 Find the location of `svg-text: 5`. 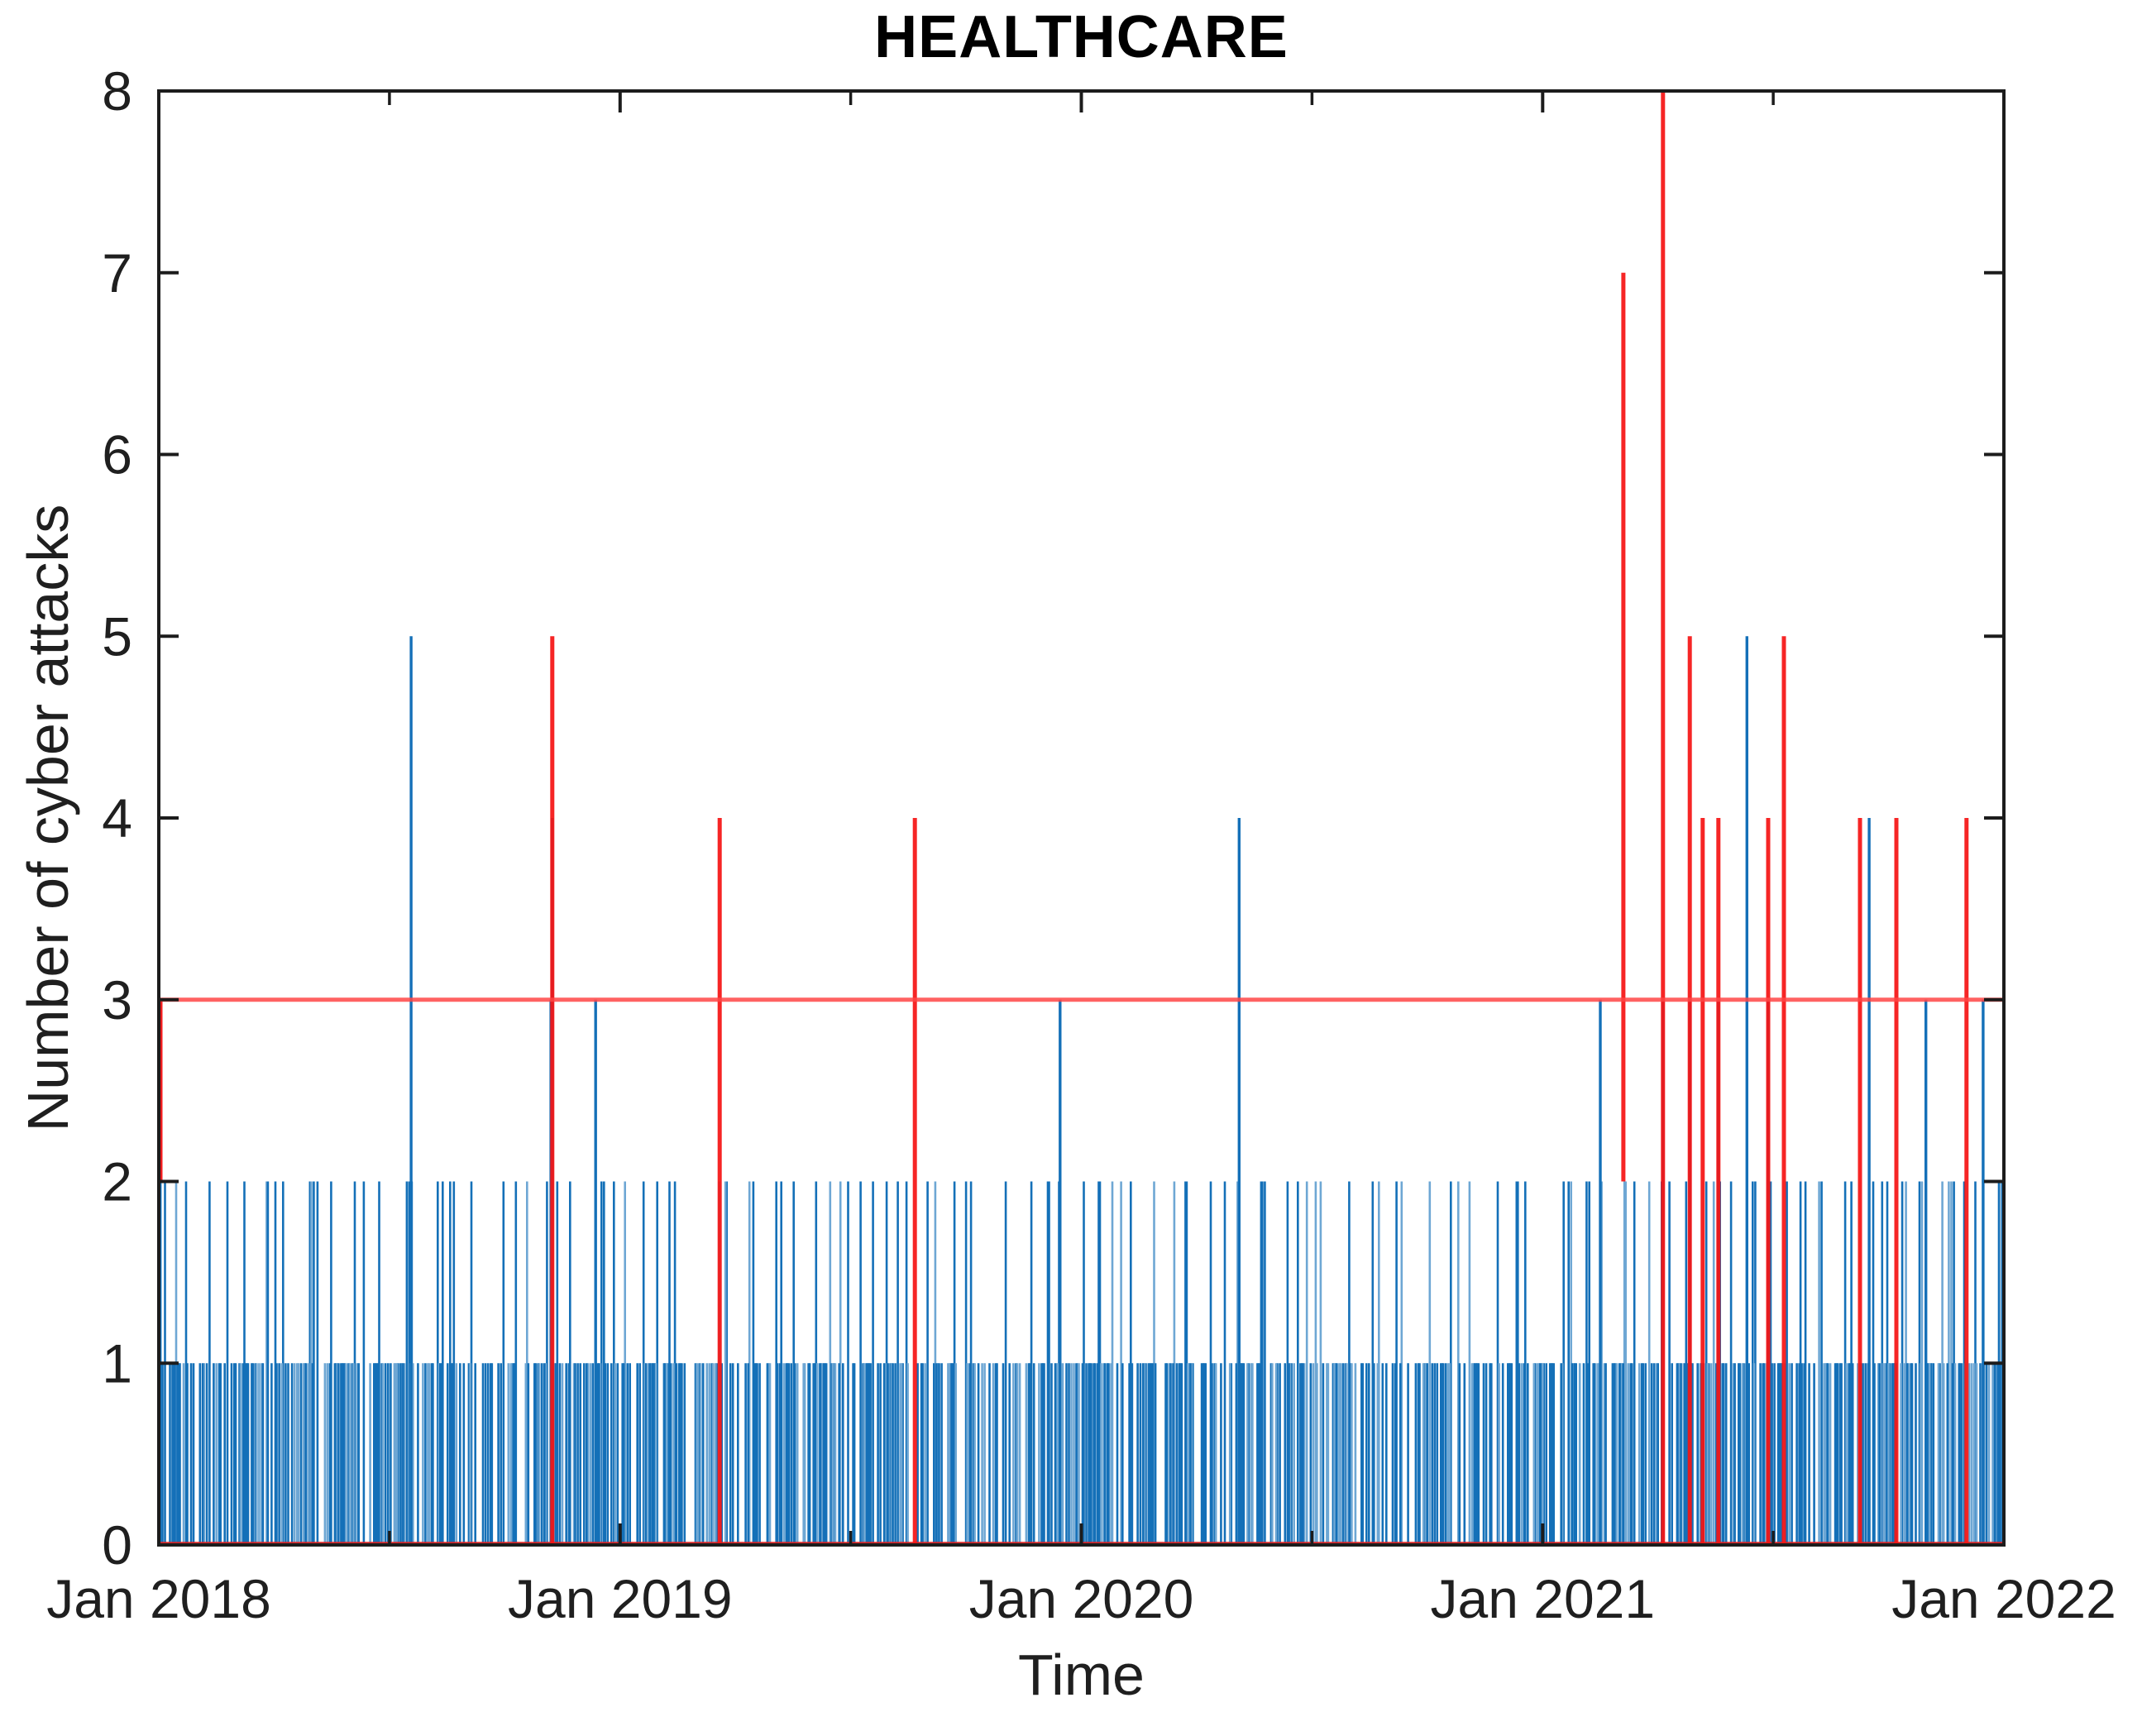

svg-text: 5 is located at coordinates (117, 636).